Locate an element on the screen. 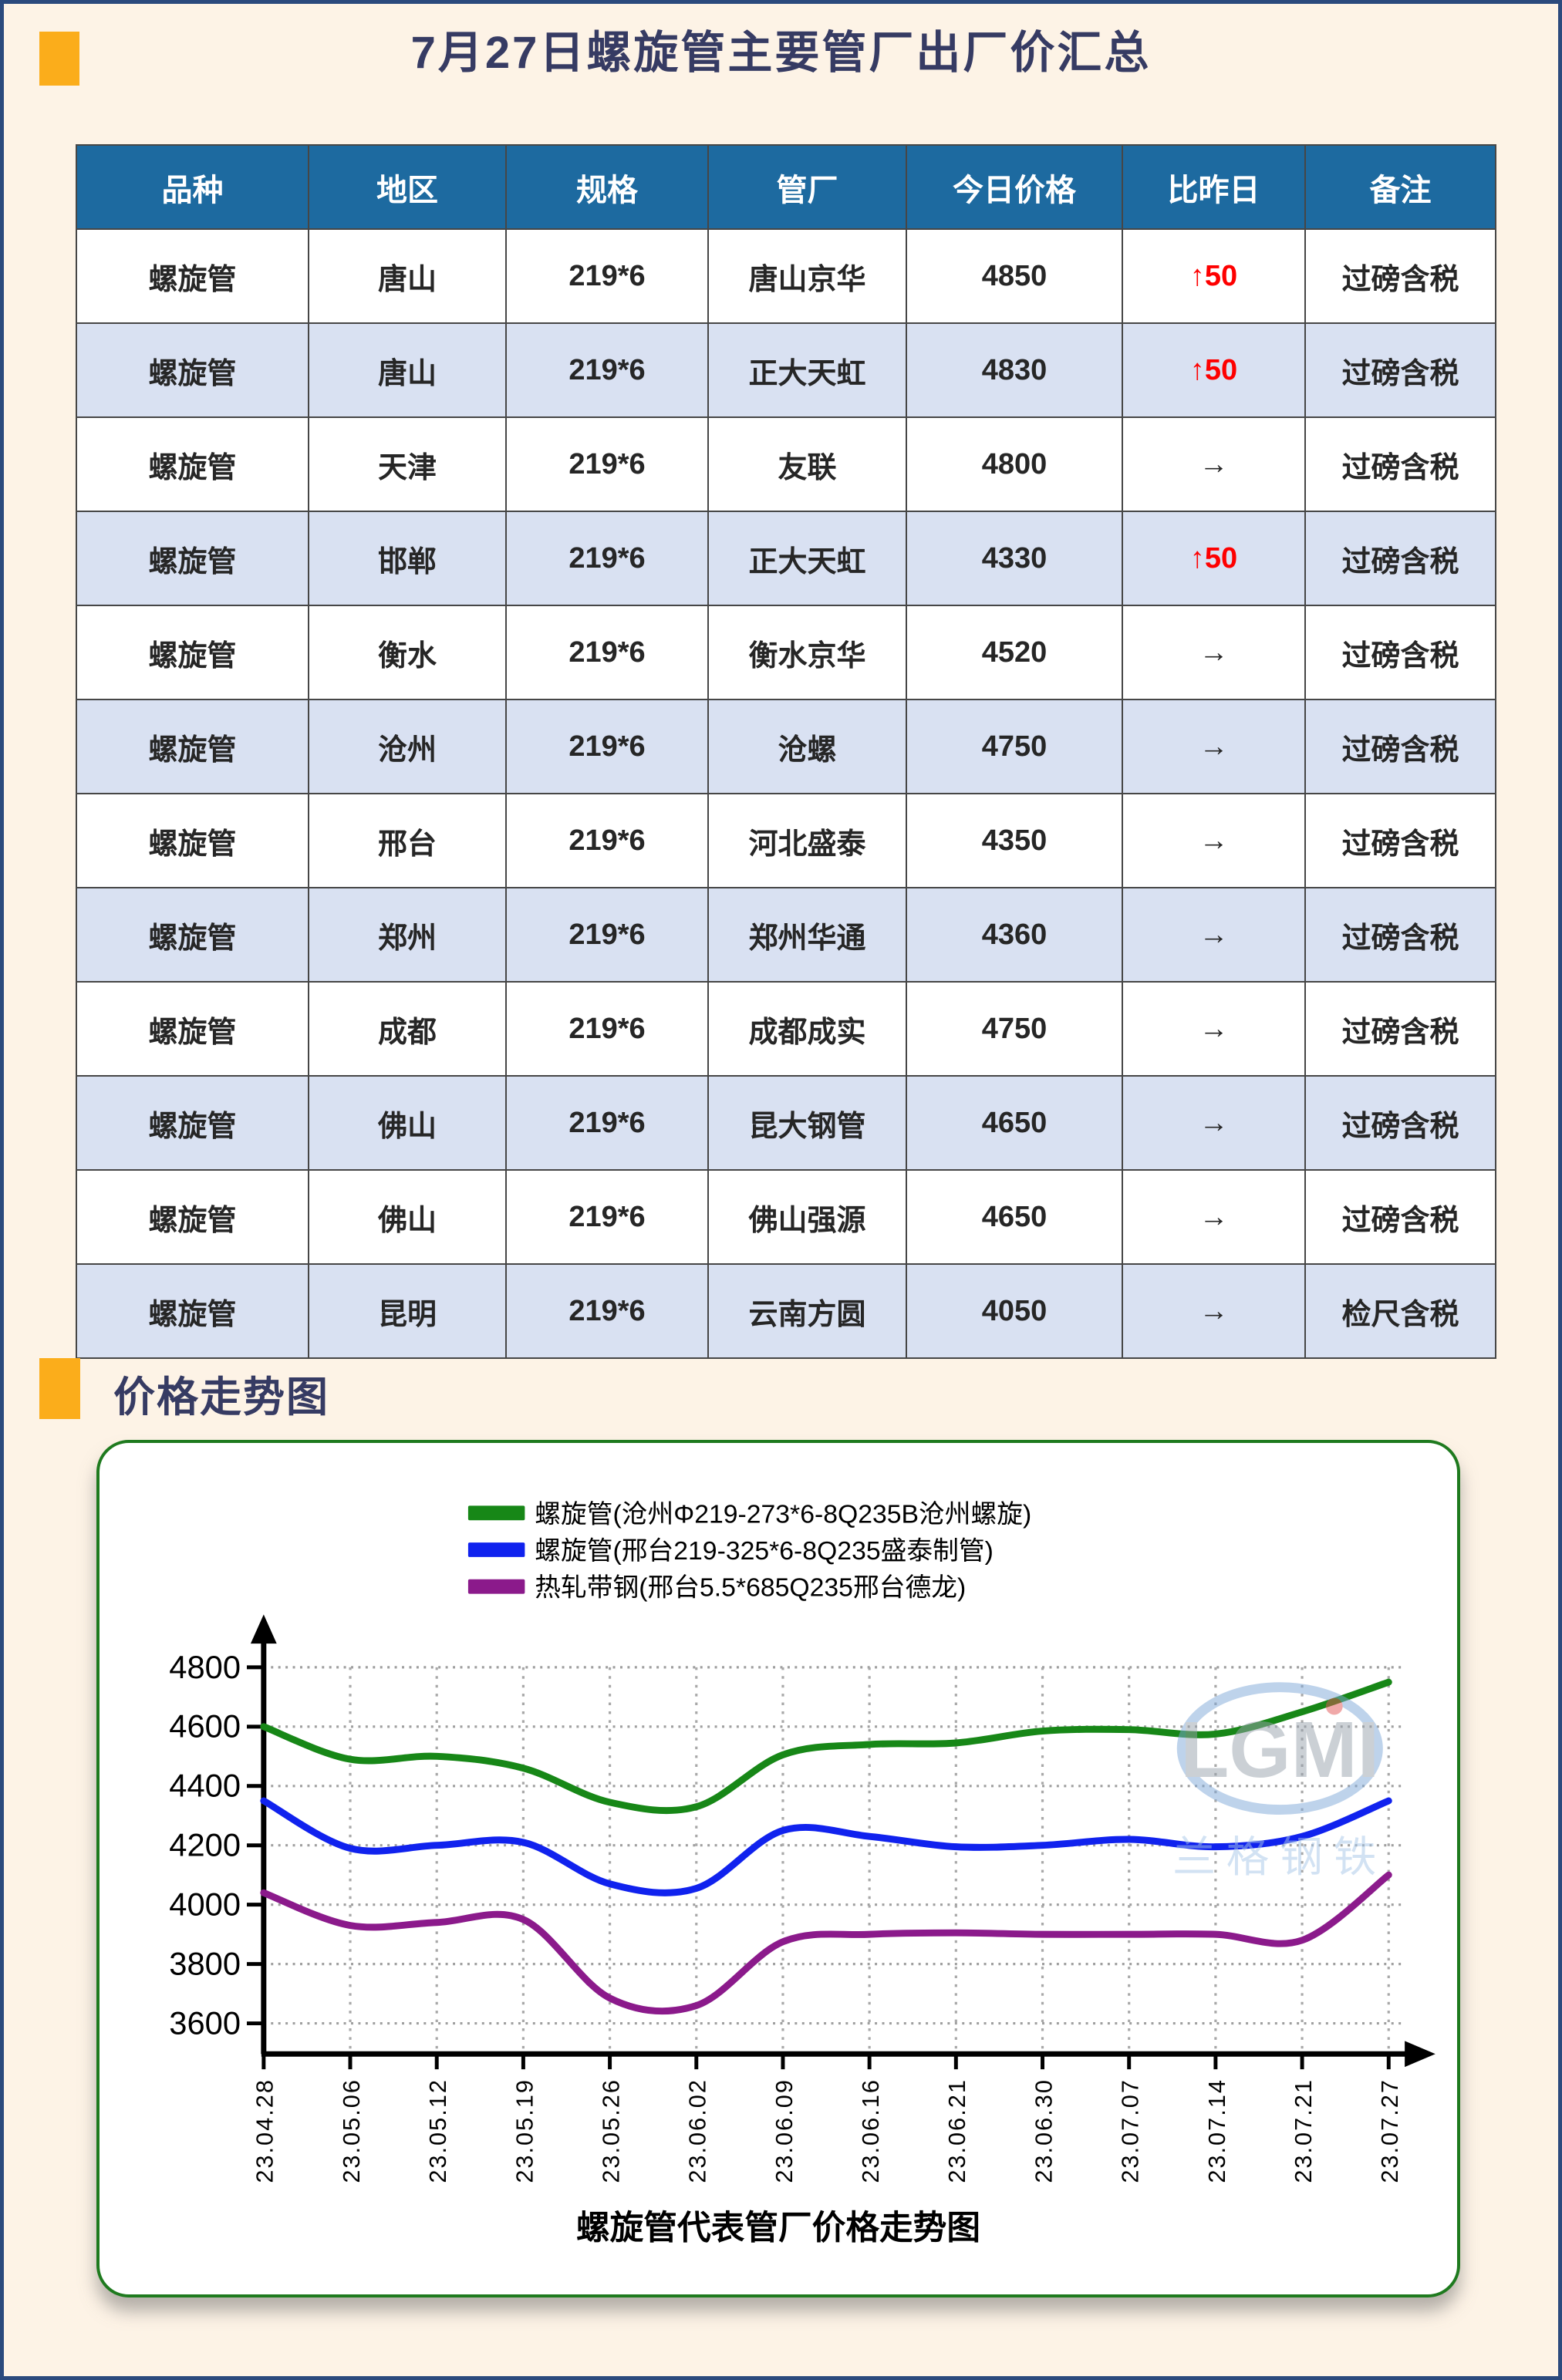 The height and width of the screenshot is (2380, 1562). table-row: 螺旋管 唐山 219*6 唐山京华 4850 ↑50 过磅含税 is located at coordinates (786, 276).